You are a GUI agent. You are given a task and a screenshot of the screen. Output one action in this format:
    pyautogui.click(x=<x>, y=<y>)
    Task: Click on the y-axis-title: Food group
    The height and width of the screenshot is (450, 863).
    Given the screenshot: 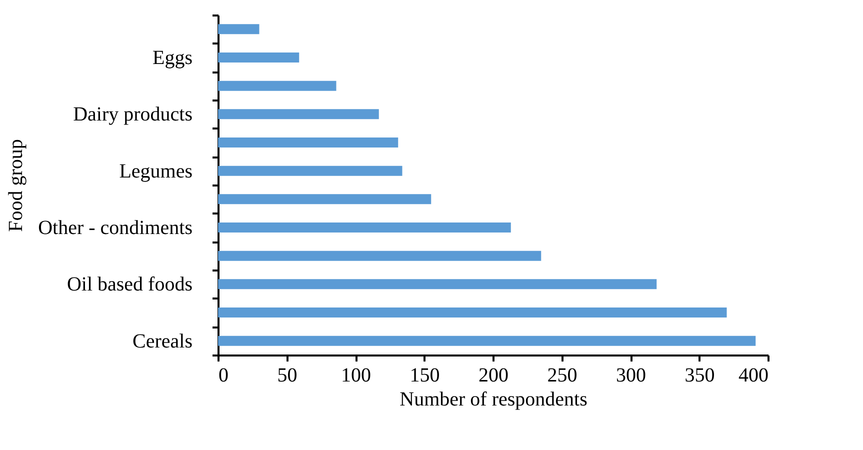 What is the action you would take?
    pyautogui.click(x=16, y=185)
    